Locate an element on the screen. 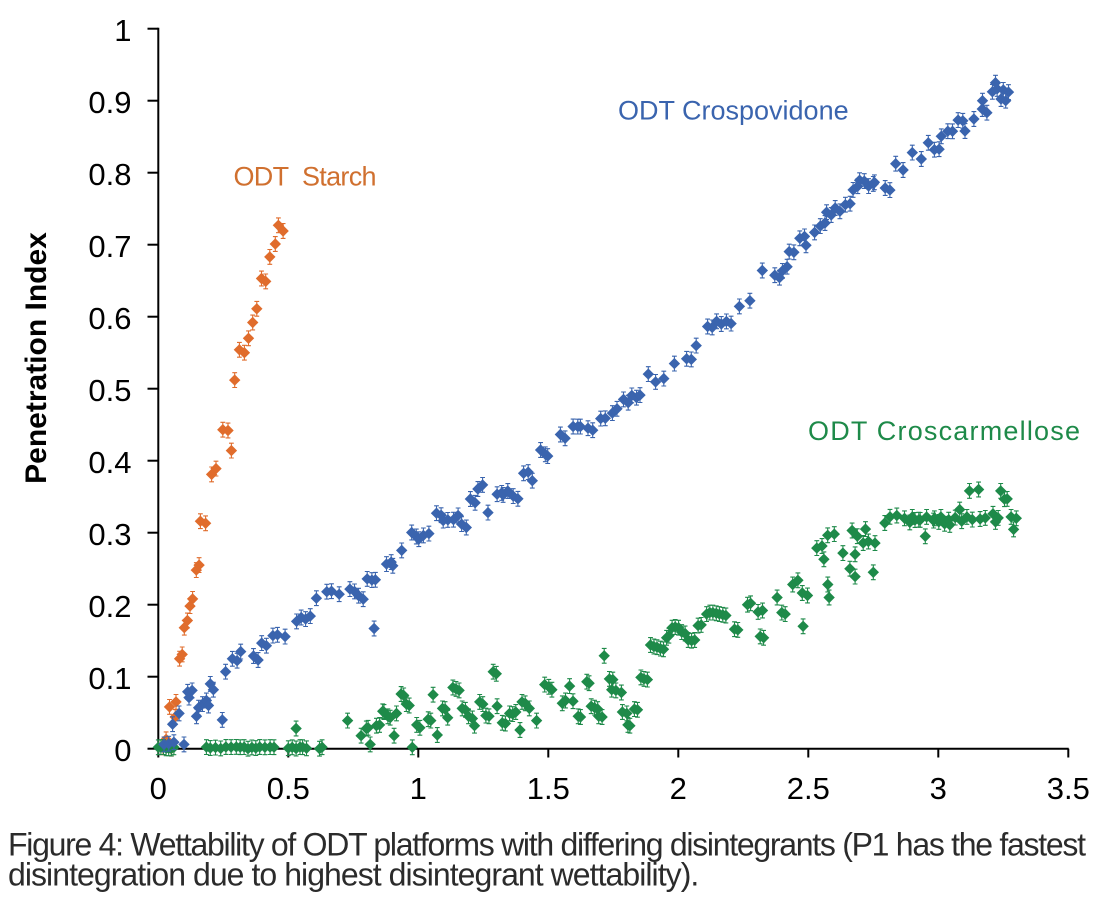  svg-text: 0.6 is located at coordinates (109, 318).